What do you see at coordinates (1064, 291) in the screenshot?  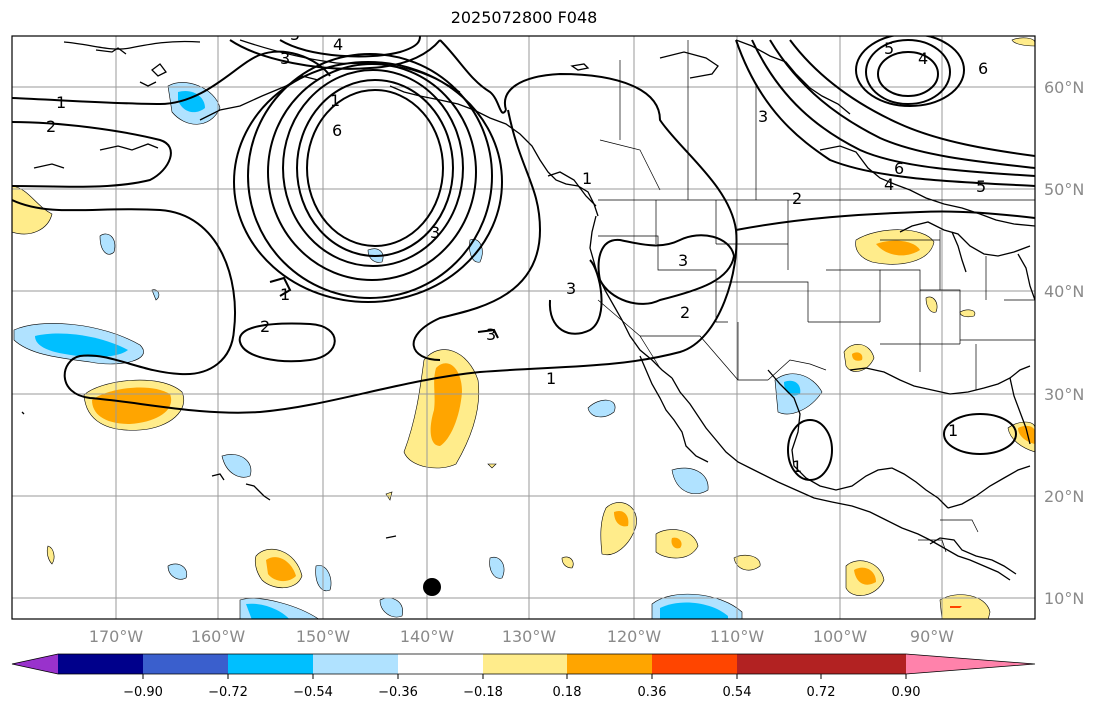 I see `lat-label: 40°N` at bounding box center [1064, 291].